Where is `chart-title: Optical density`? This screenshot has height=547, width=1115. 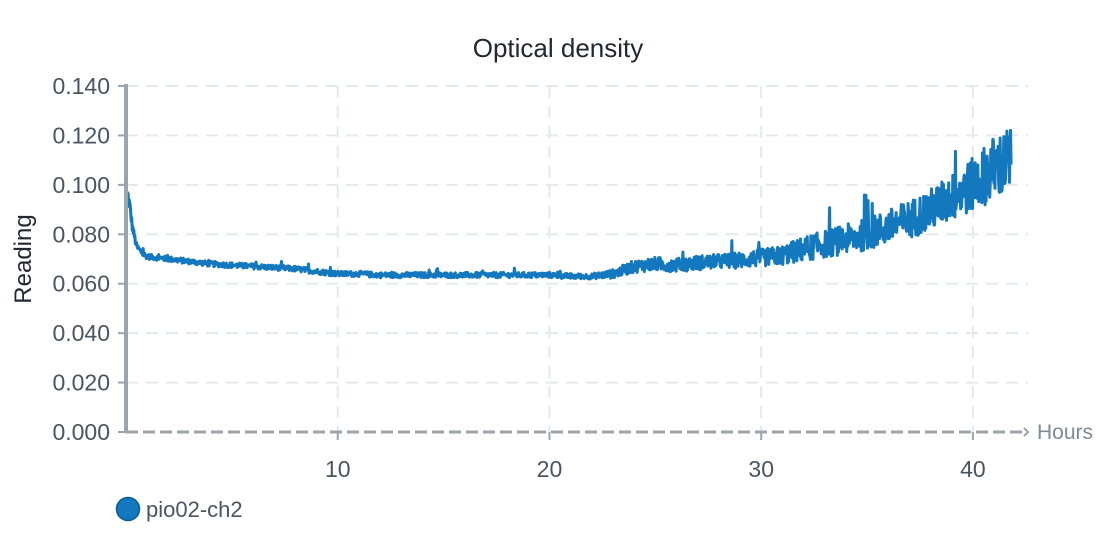
chart-title: Optical density is located at coordinates (558, 48).